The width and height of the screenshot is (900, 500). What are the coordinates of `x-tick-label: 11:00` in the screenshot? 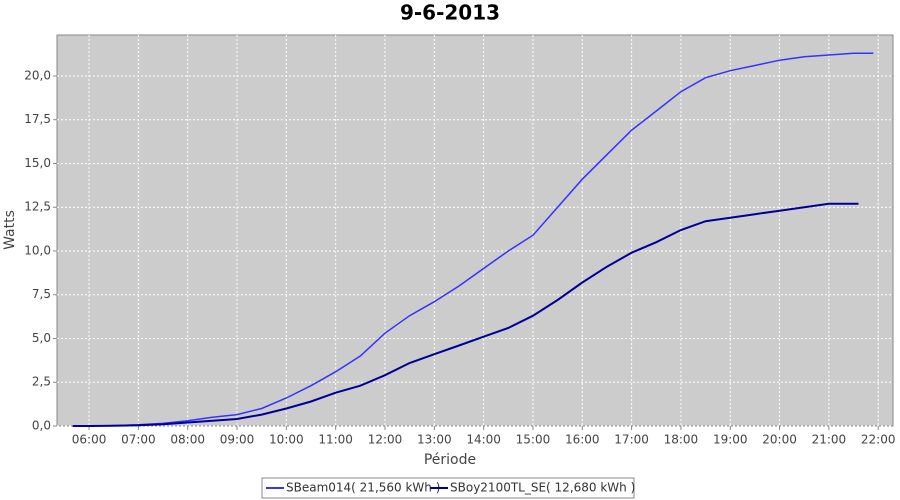 It's located at (335, 440).